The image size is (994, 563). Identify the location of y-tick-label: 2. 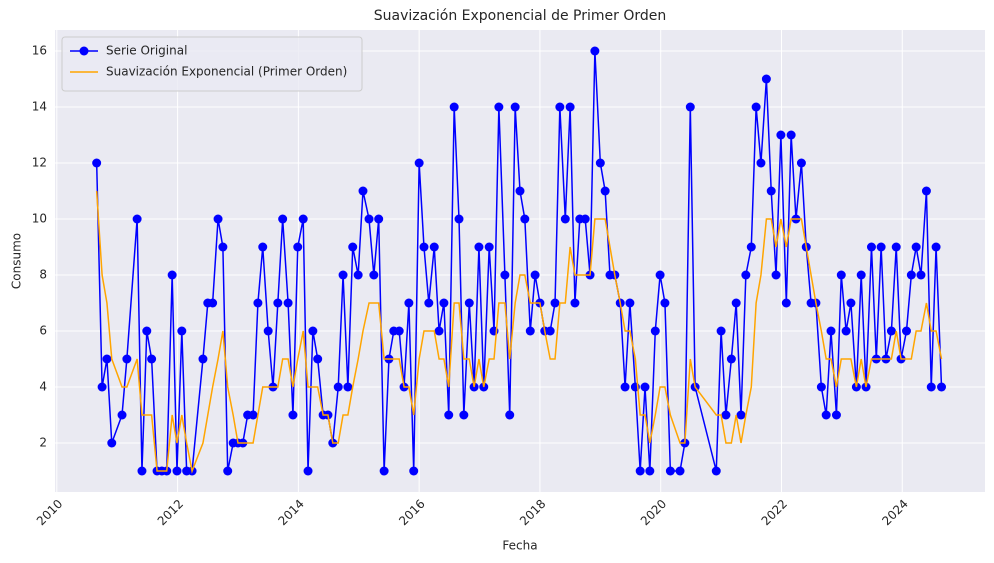
(43, 443).